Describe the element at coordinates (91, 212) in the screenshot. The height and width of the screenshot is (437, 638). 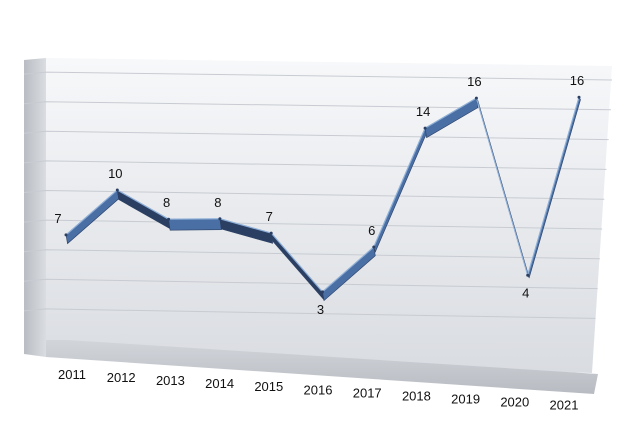
I see `line-highlight-2011` at that location.